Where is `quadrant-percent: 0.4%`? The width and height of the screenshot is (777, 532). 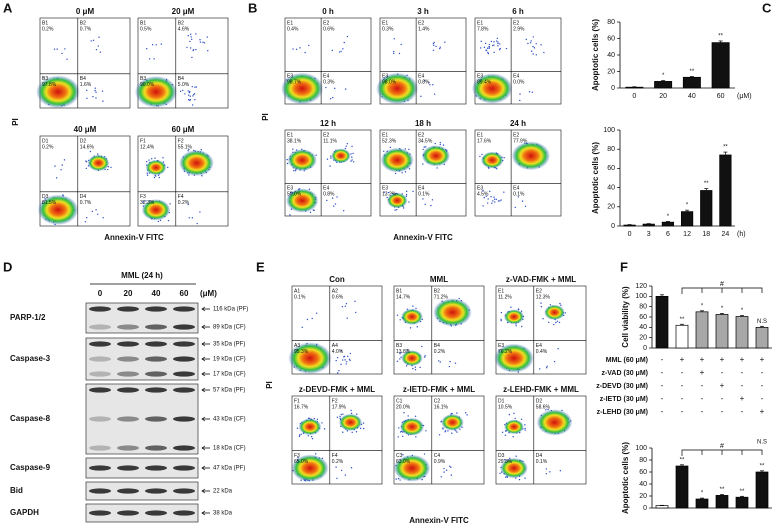 quadrant-percent: 0.4% is located at coordinates (293, 29).